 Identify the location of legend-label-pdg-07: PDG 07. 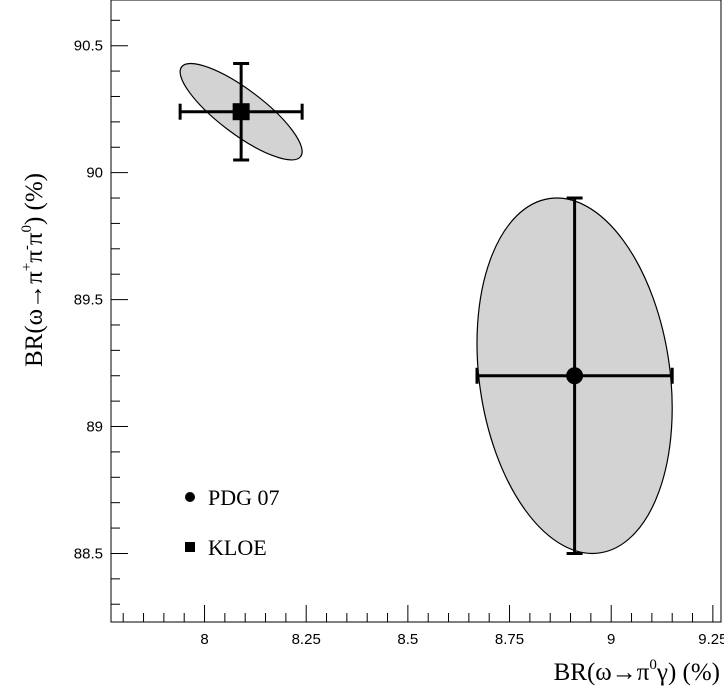
(244, 497).